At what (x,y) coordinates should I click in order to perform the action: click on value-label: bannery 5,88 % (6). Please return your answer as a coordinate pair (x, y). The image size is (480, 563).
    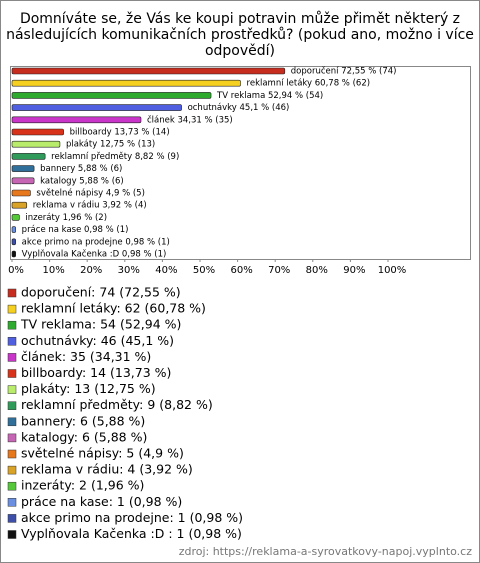
    Looking at the image, I should click on (81, 169).